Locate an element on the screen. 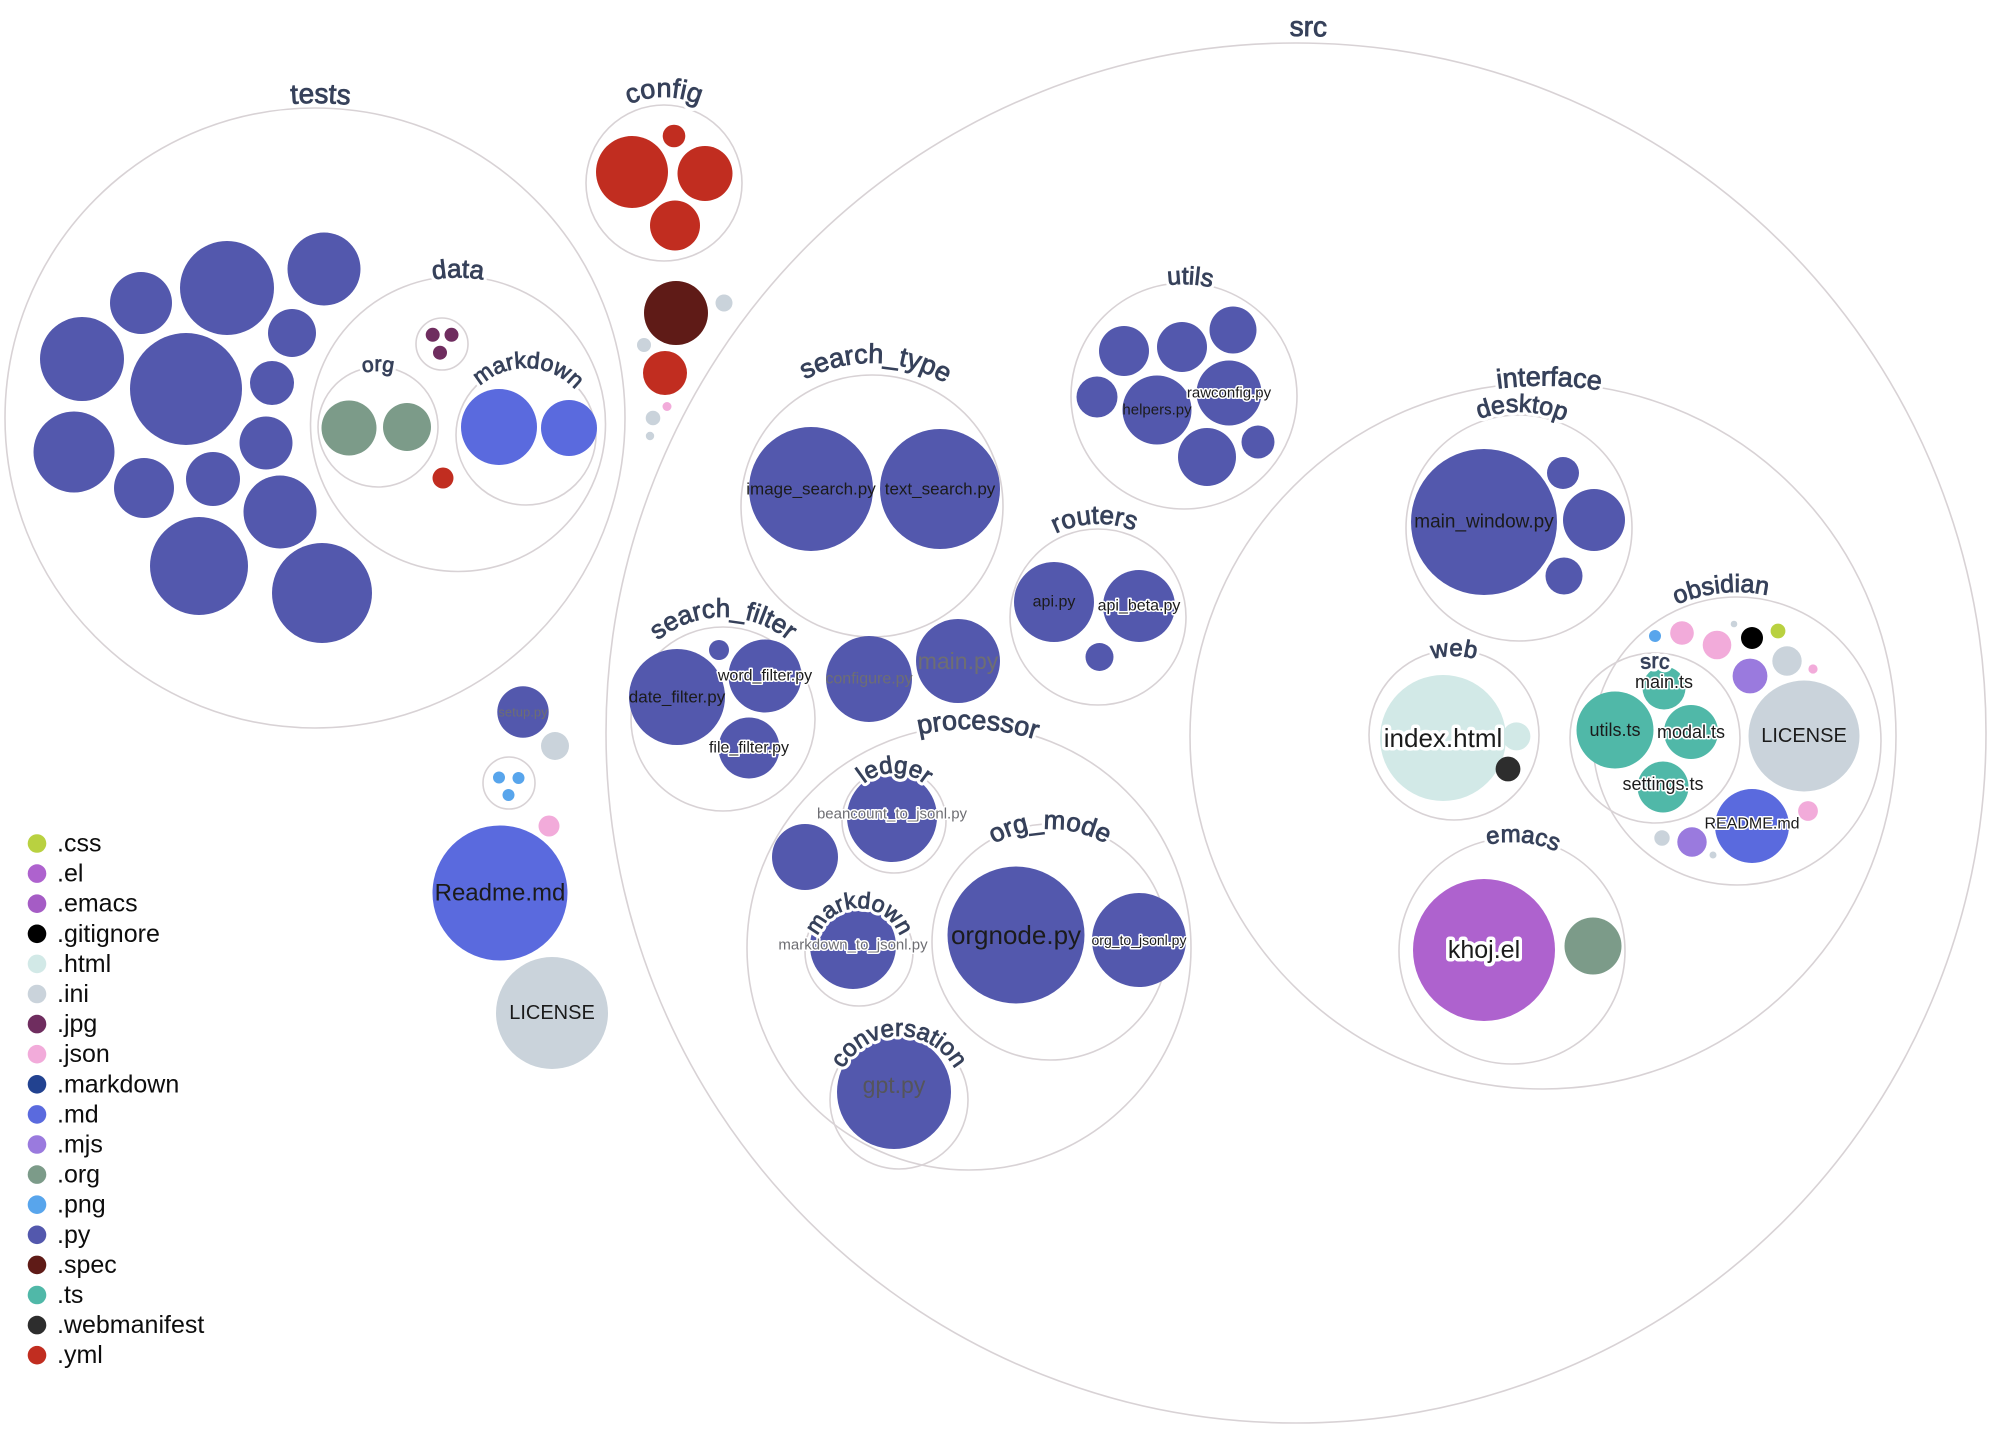  svg-text: file_filter.py is located at coordinates (749, 748).